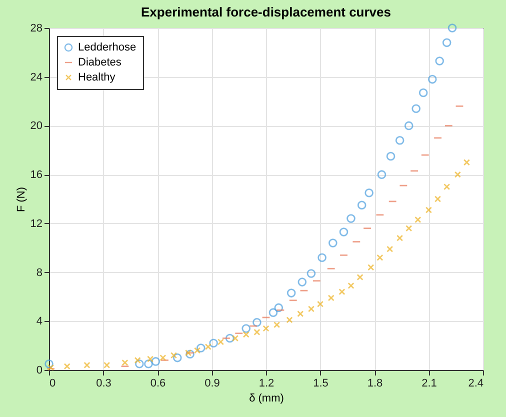 This screenshot has width=506, height=417. Describe the element at coordinates (476, 384) in the screenshot. I see `x-tick-label: 2.4` at that location.